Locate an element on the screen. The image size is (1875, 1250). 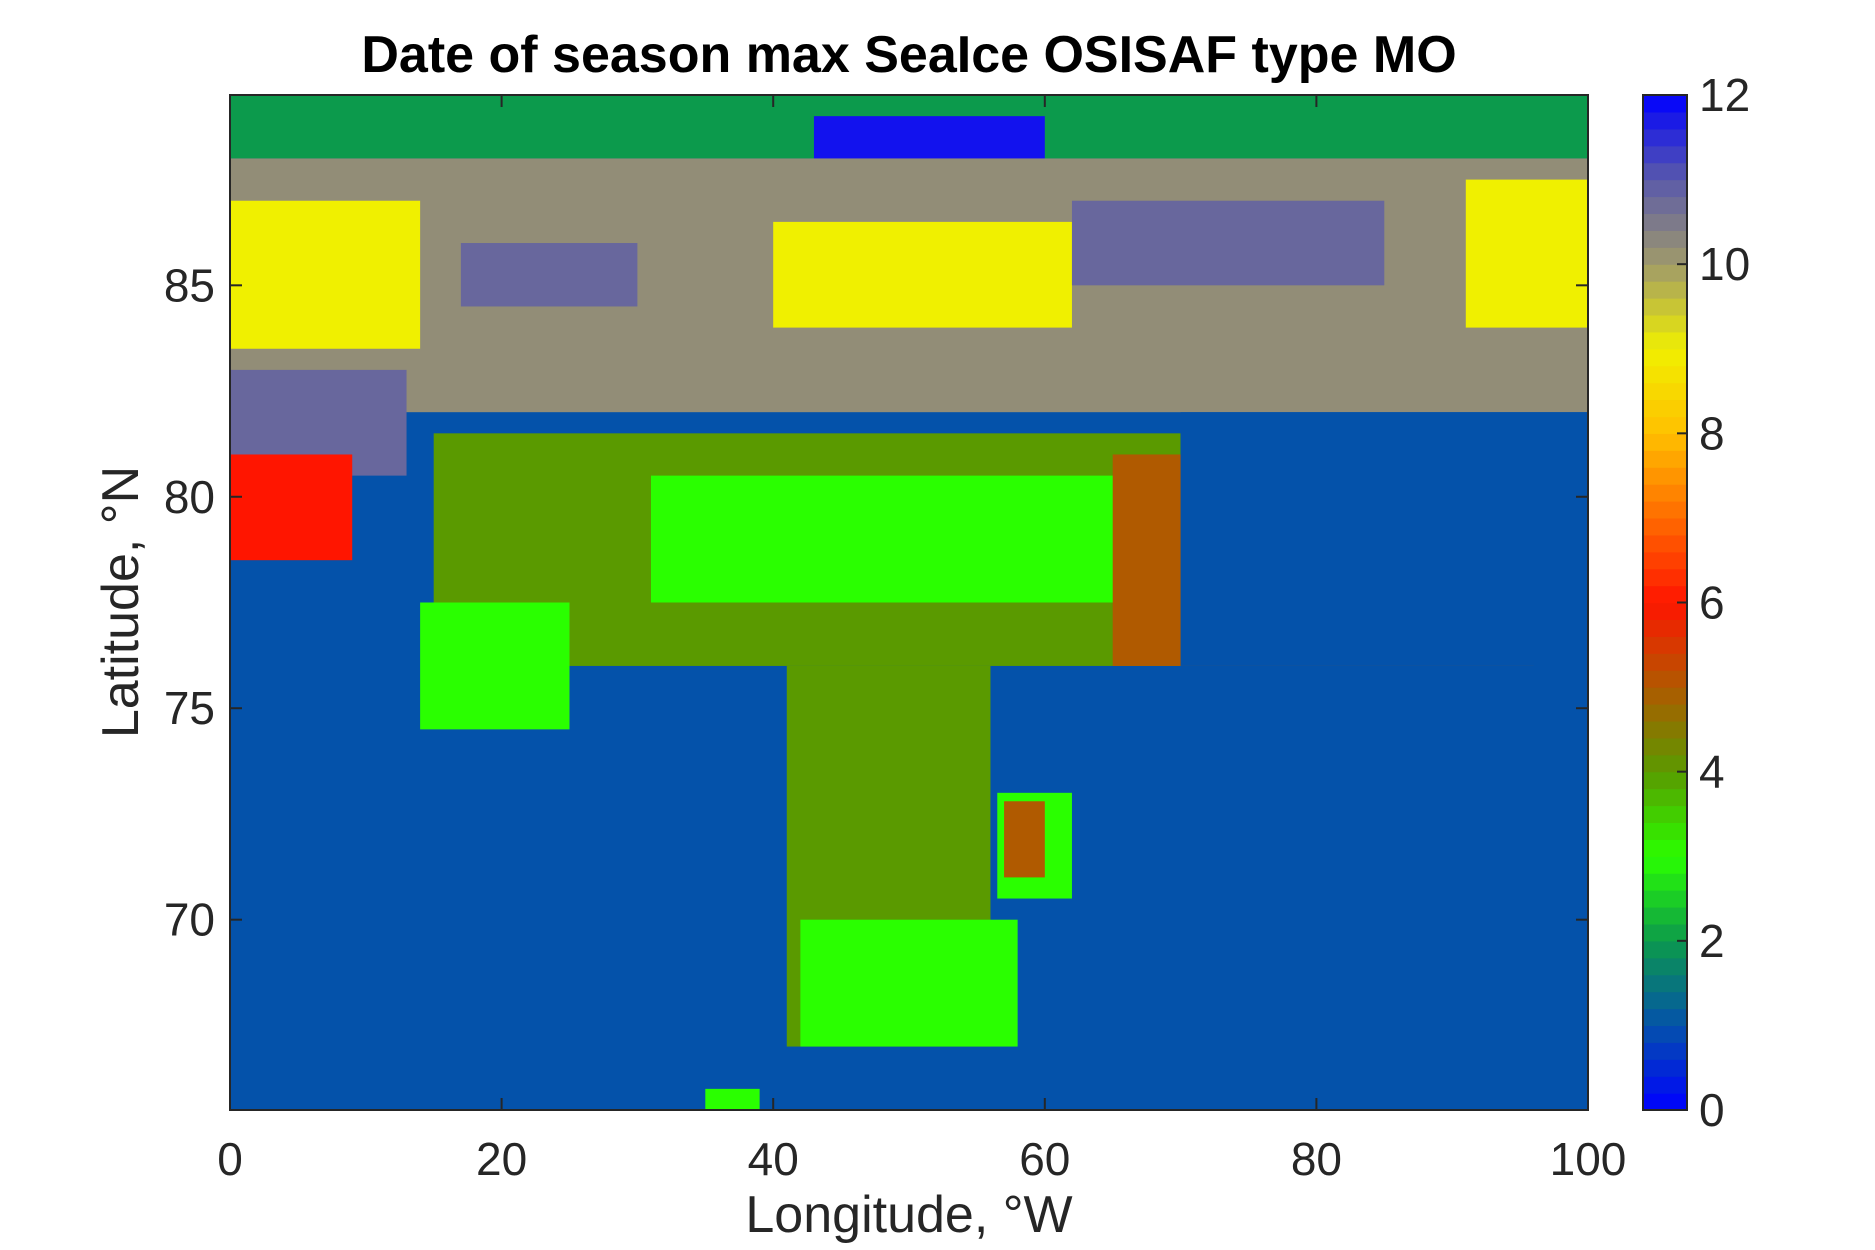
x-tick-label: 40 is located at coordinates (773, 1159).